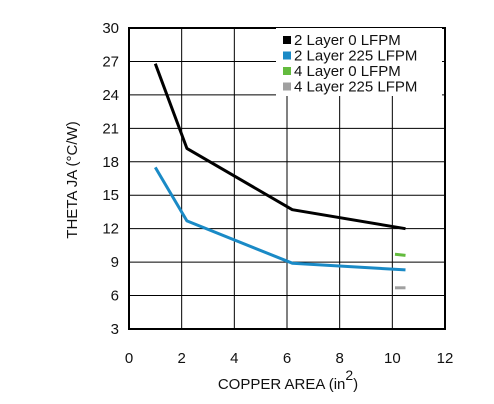 The image size is (494, 404). What do you see at coordinates (288, 380) in the screenshot?
I see `x-axis-title: COPPER AREA (in2)` at bounding box center [288, 380].